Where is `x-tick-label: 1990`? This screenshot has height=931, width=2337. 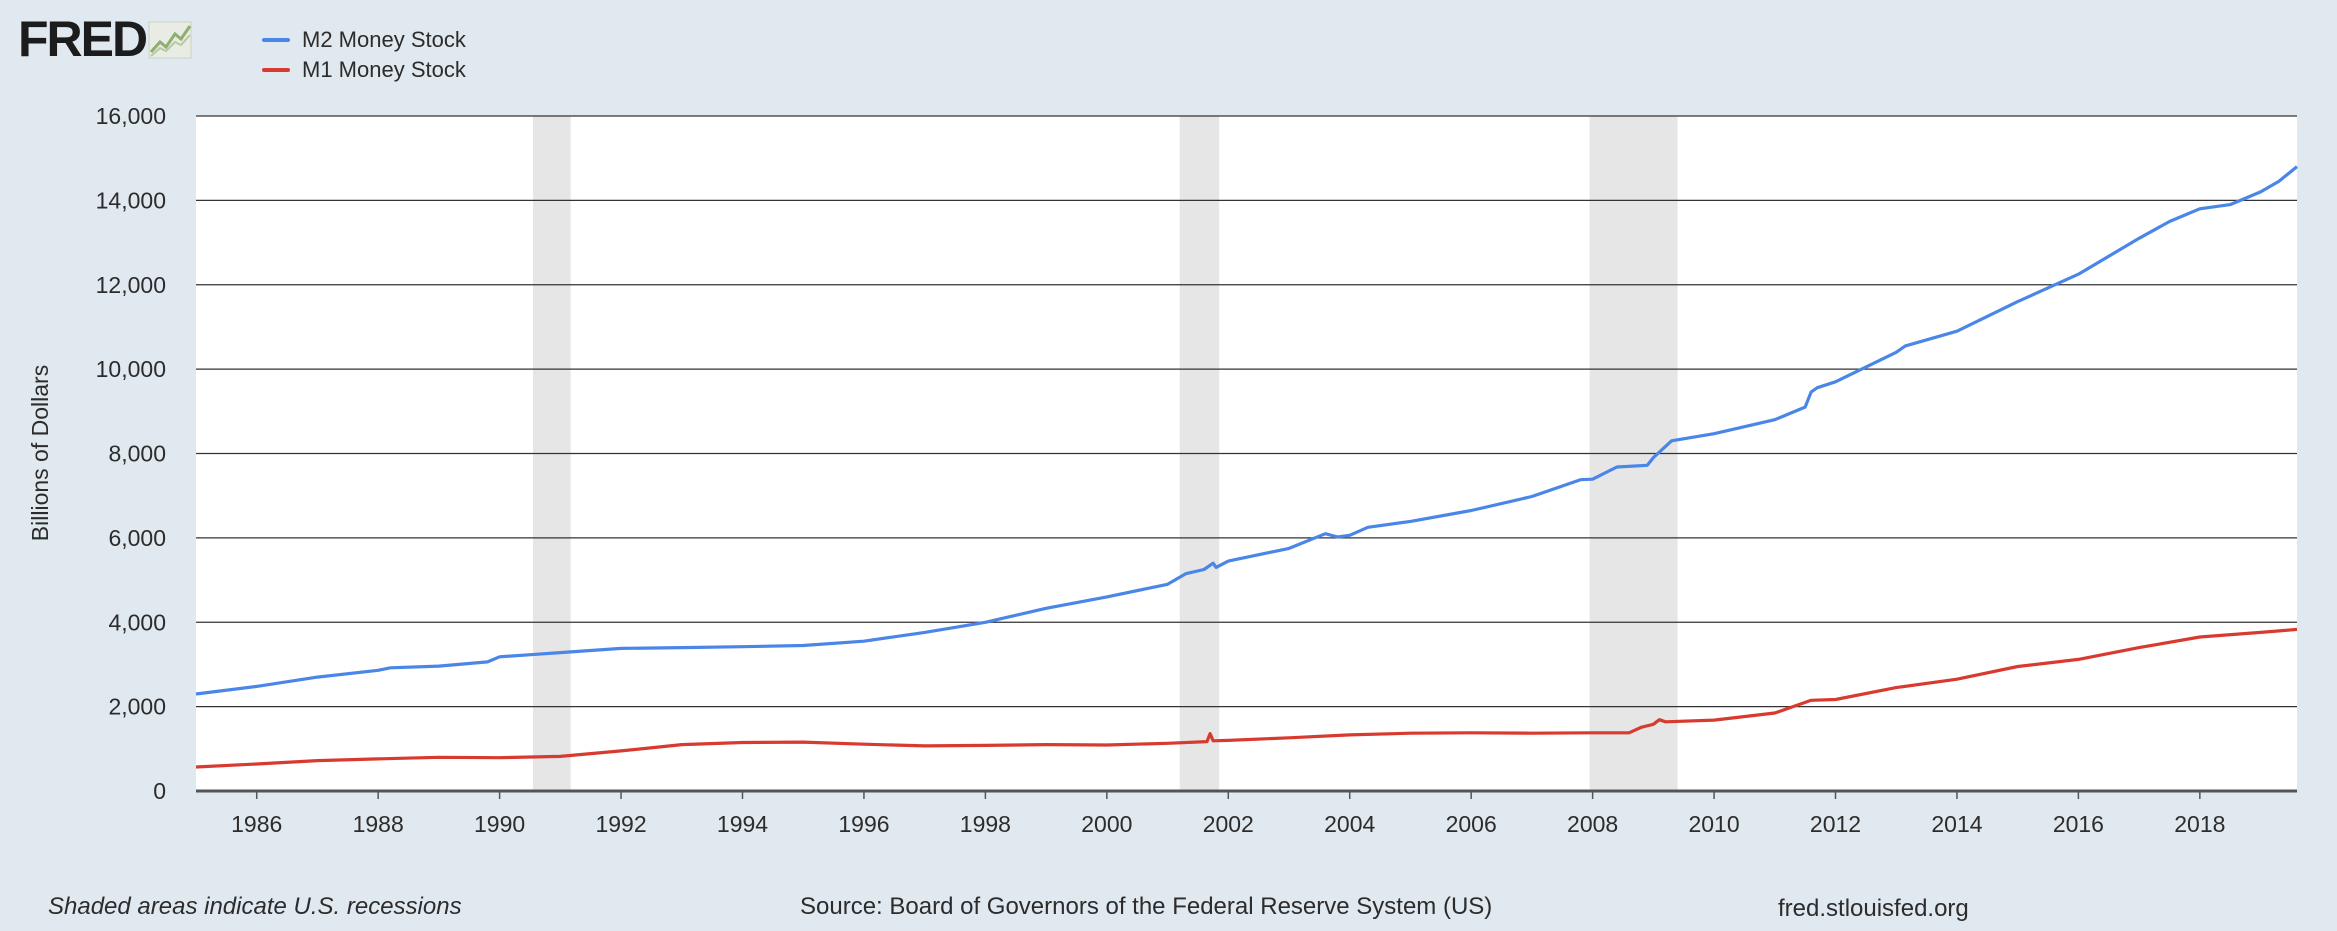 x-tick-label: 1990 is located at coordinates (499, 824).